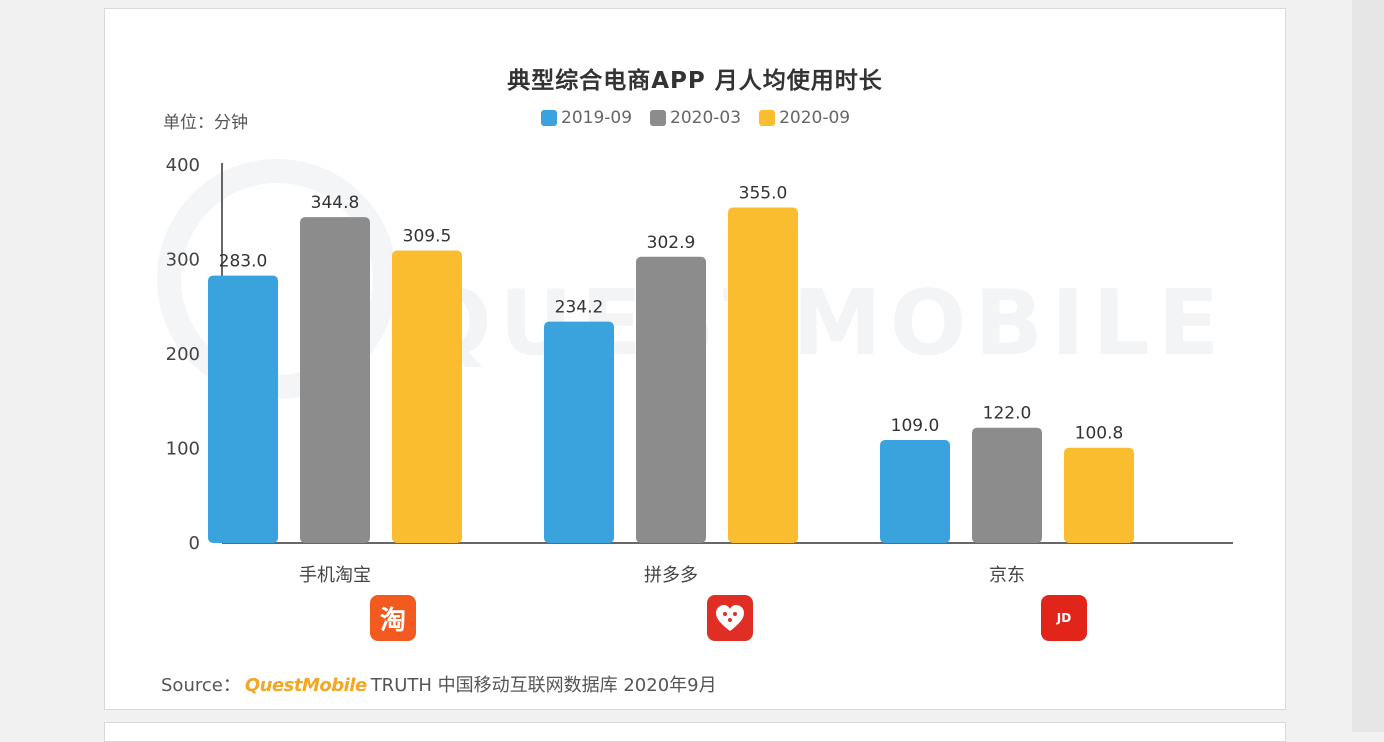 This screenshot has height=742, width=1384. What do you see at coordinates (1368, 366) in the screenshot?
I see `page-edge-strip` at bounding box center [1368, 366].